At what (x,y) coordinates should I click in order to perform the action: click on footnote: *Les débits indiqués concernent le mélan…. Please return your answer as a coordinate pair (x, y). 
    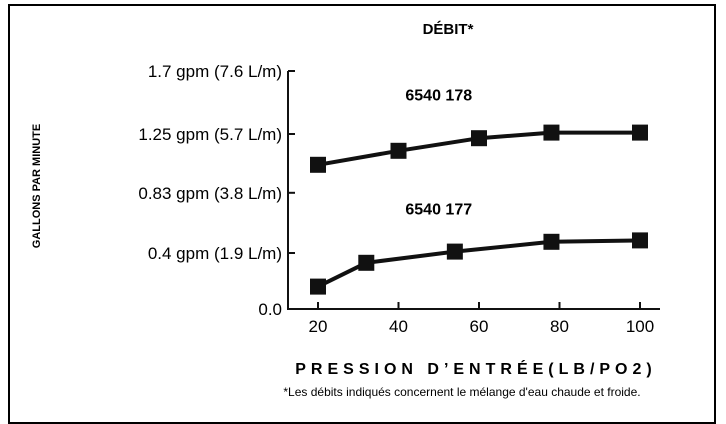
    Looking at the image, I should click on (461, 392).